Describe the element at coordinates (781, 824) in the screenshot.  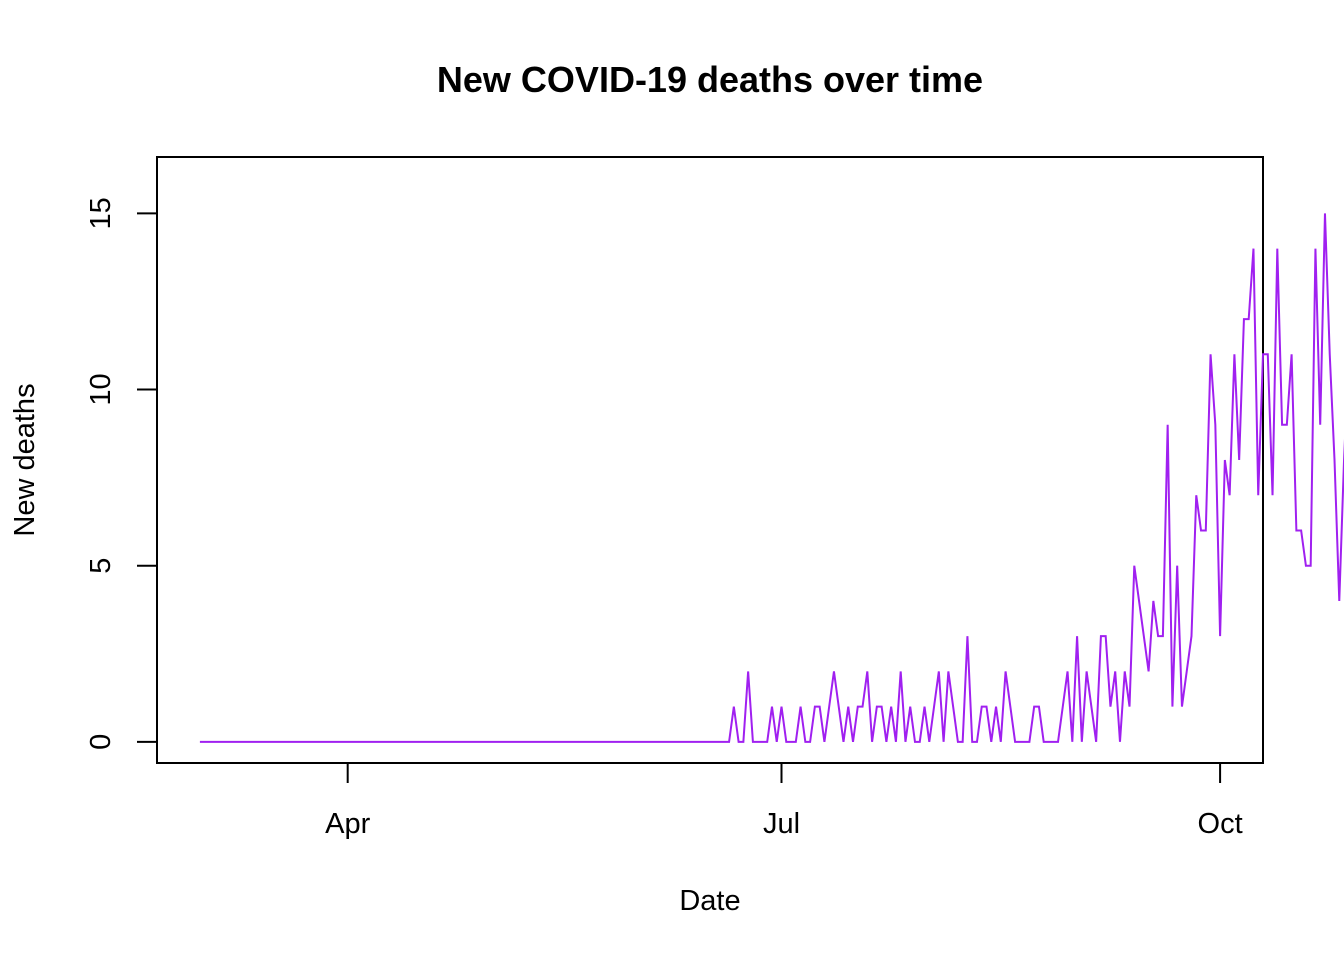
I see `x-tick-label: Jul` at that location.